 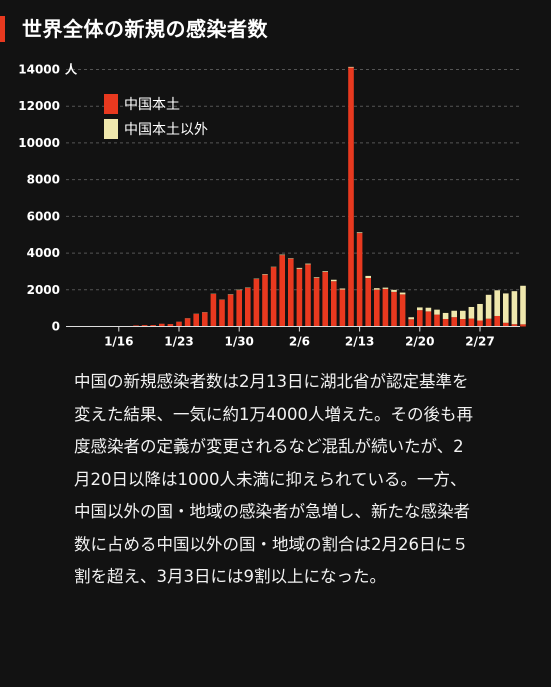 What do you see at coordinates (43, 290) in the screenshot?
I see `y-tick-label: 2000` at bounding box center [43, 290].